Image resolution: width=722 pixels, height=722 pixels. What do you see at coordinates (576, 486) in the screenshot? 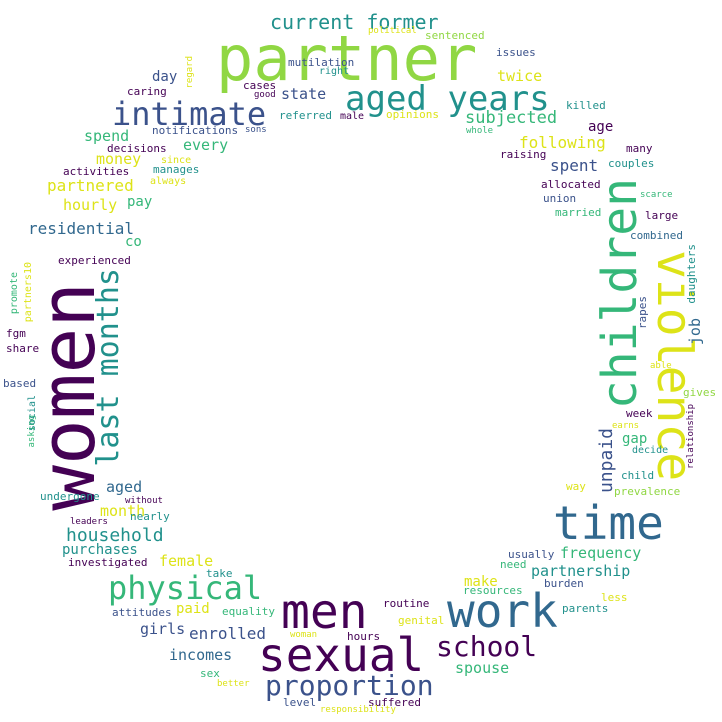
I see `word-way: way` at bounding box center [576, 486].